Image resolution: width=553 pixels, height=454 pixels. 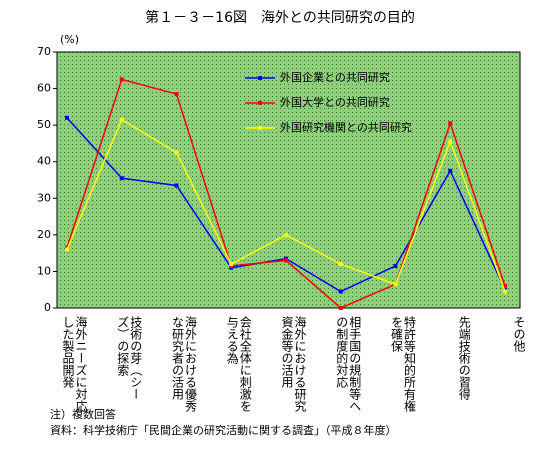 What do you see at coordinates (129, 358) in the screenshot?
I see `x-tick-label: 技術の芽（シーズ）の探索` at bounding box center [129, 358].